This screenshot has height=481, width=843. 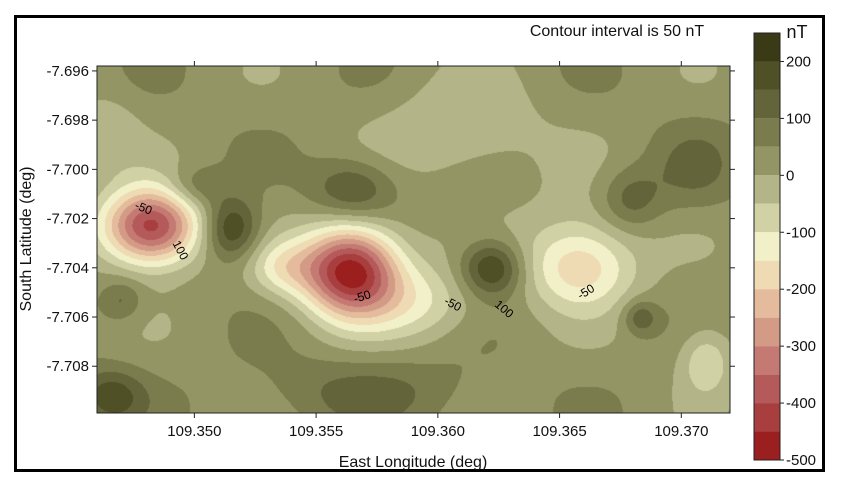 I want to click on x-tick-label: 109.355, so click(x=316, y=431).